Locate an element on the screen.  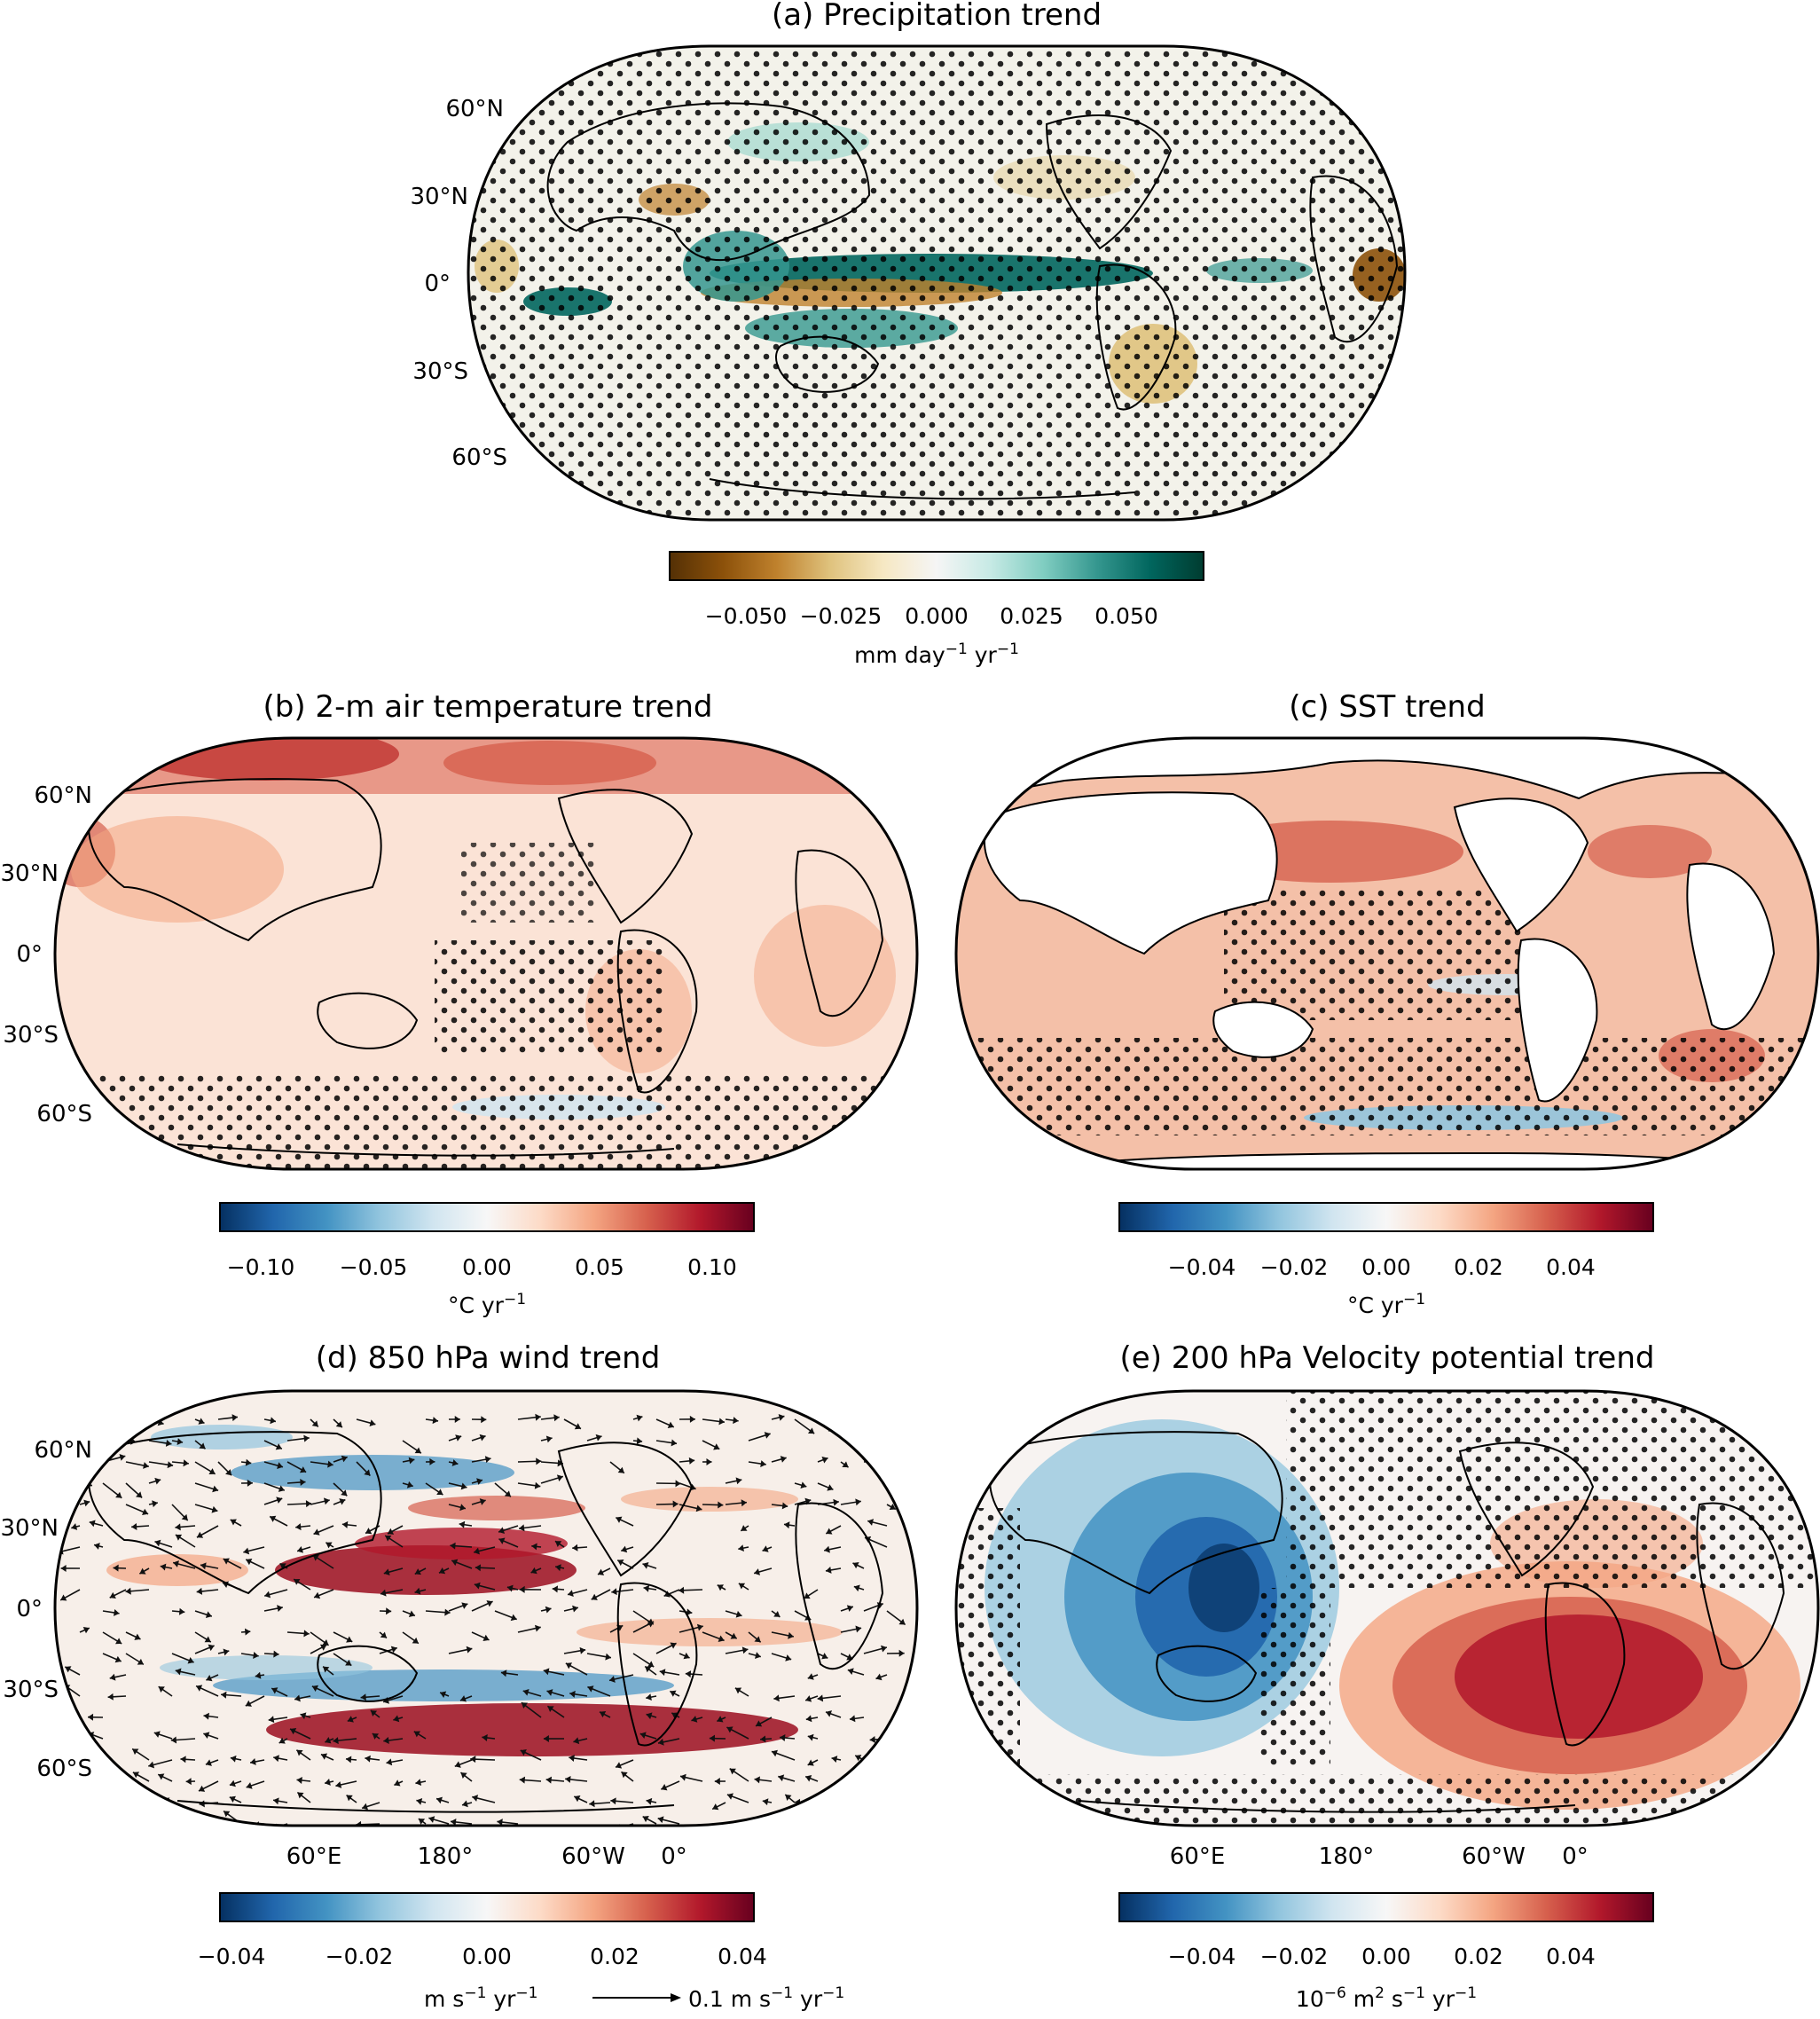
colorbar-e-label: 10−6 m2 s−1 yr−1 is located at coordinates (1386, 1998).